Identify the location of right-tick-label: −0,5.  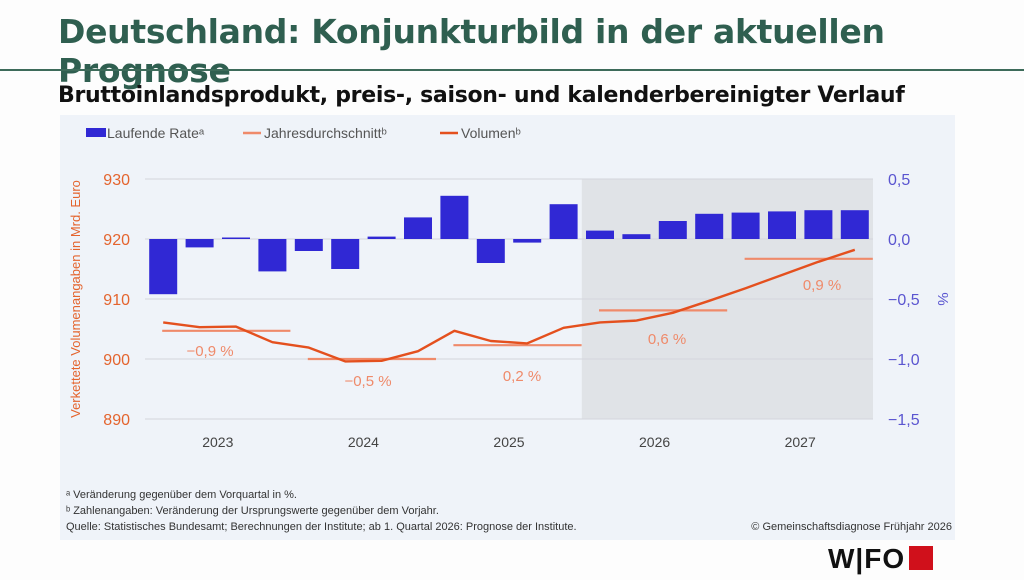
(904, 300).